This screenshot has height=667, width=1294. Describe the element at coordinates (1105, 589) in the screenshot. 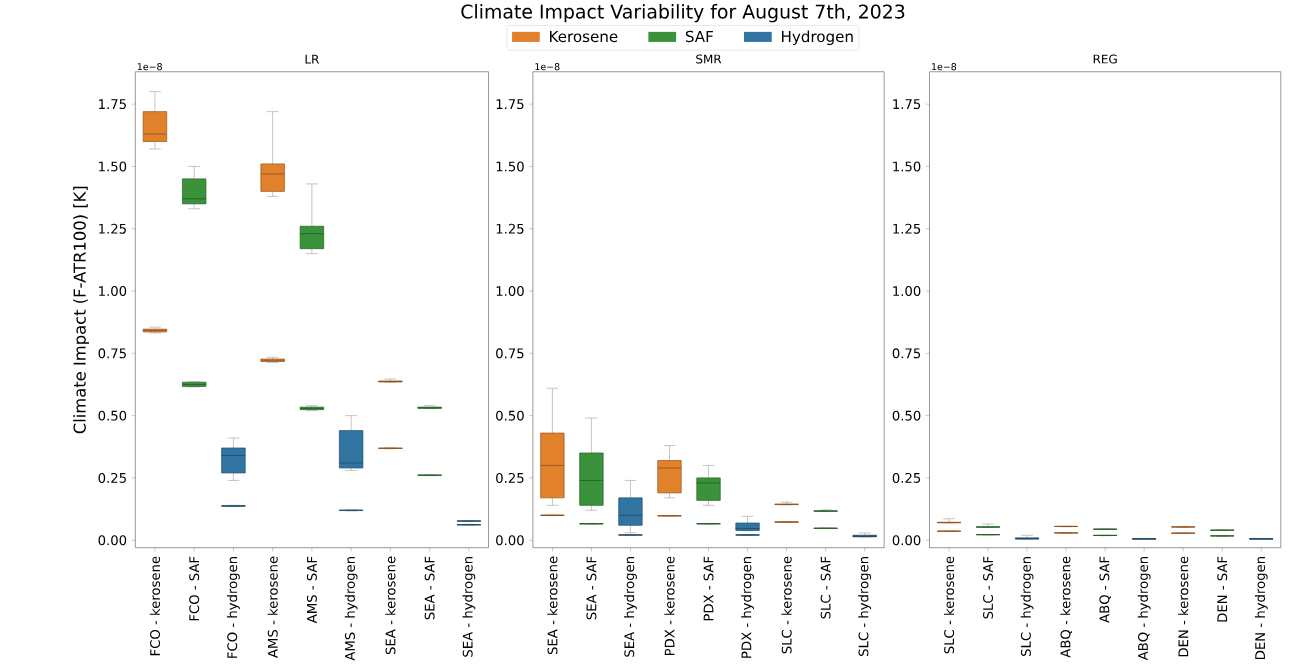

I see `x-tick-label: ABQ - SAF` at that location.